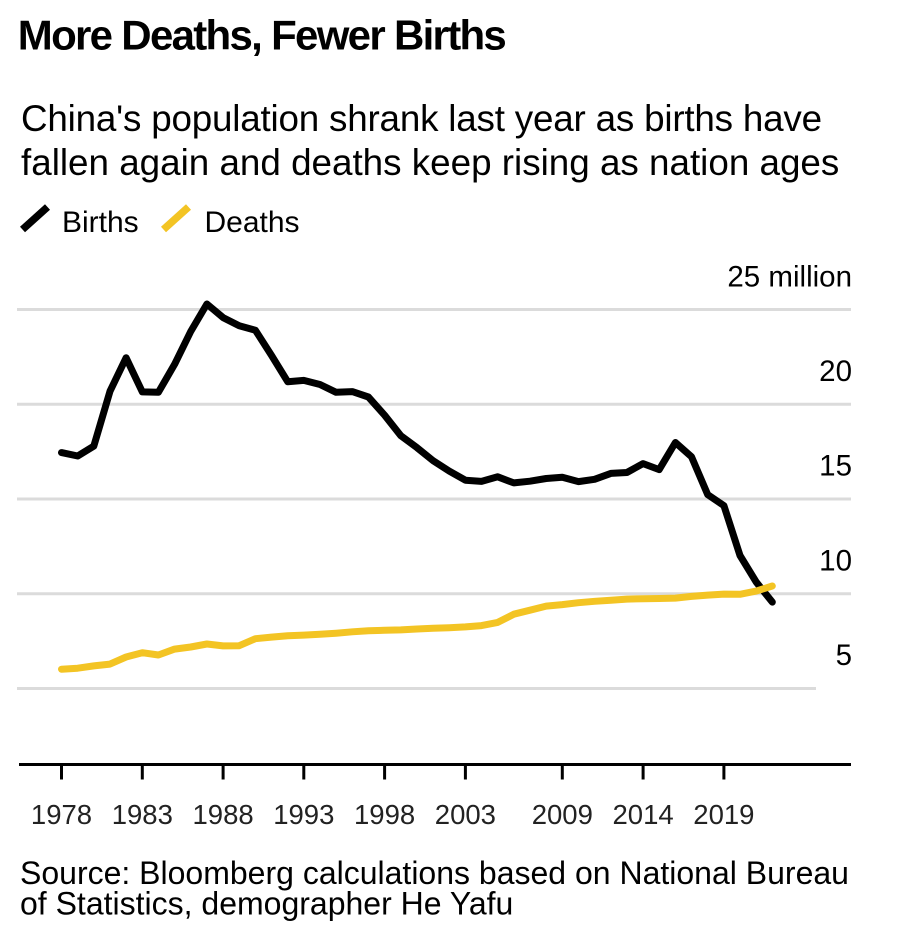 The height and width of the screenshot is (944, 900). What do you see at coordinates (100, 222) in the screenshot?
I see `svg-text: Births` at bounding box center [100, 222].